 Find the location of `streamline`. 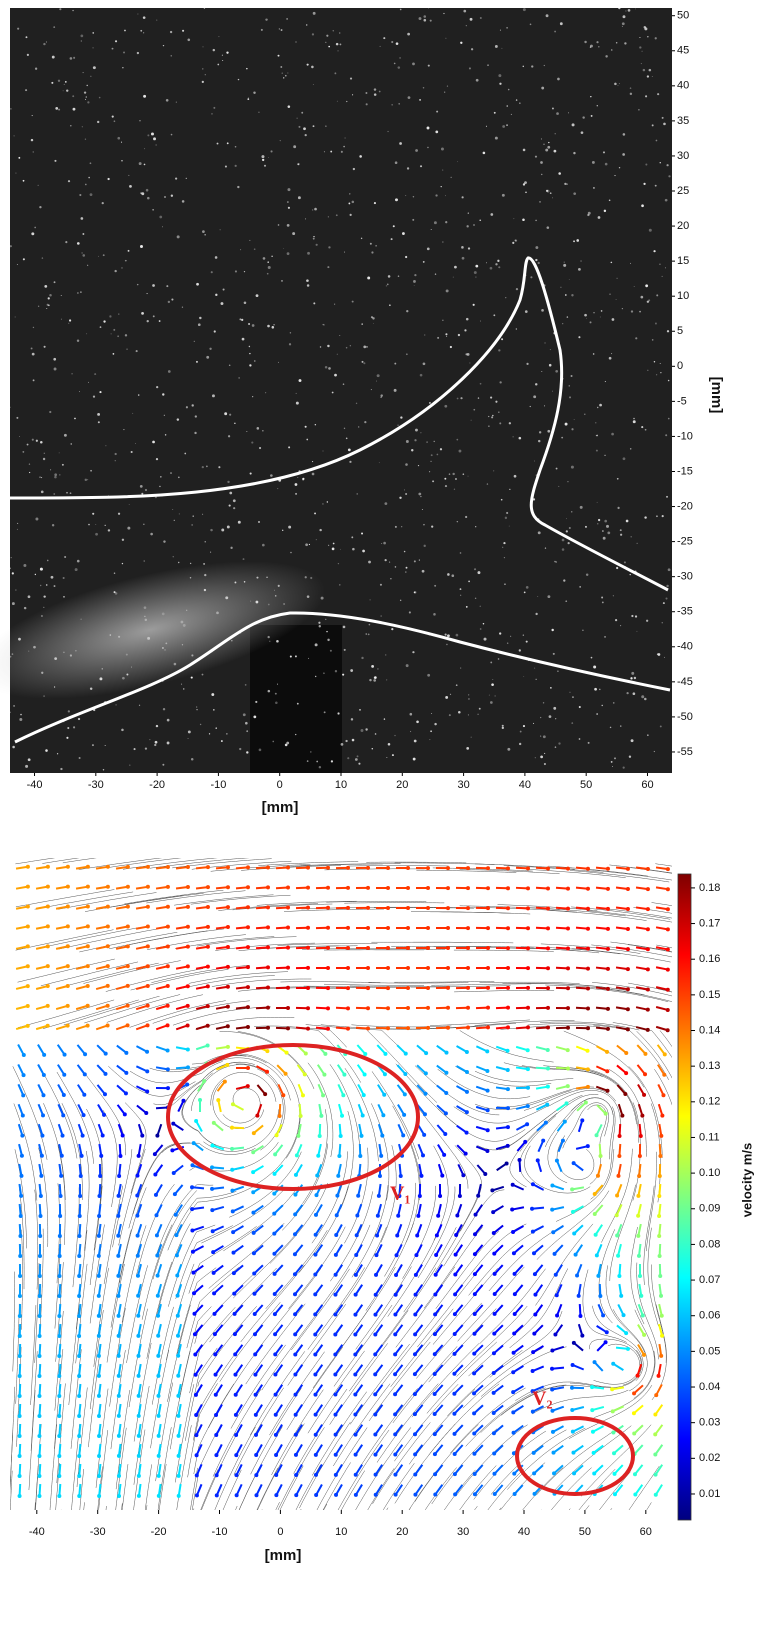

streamline is located at coordinates (57, 1560).